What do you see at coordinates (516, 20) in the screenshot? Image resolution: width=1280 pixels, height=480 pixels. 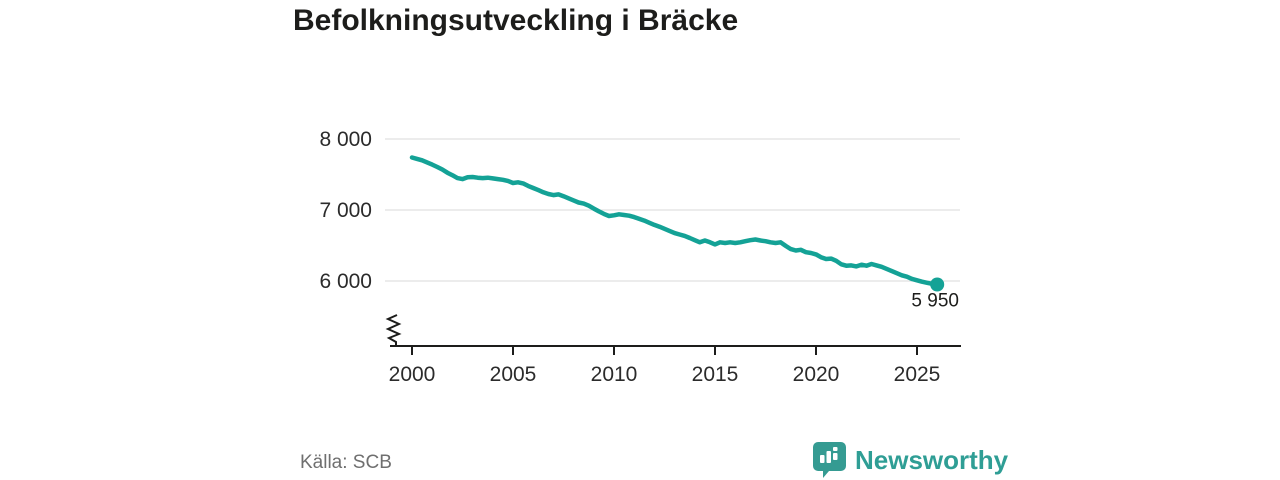 I see `chart-title: Befolkningsutveckling i Bräcke` at bounding box center [516, 20].